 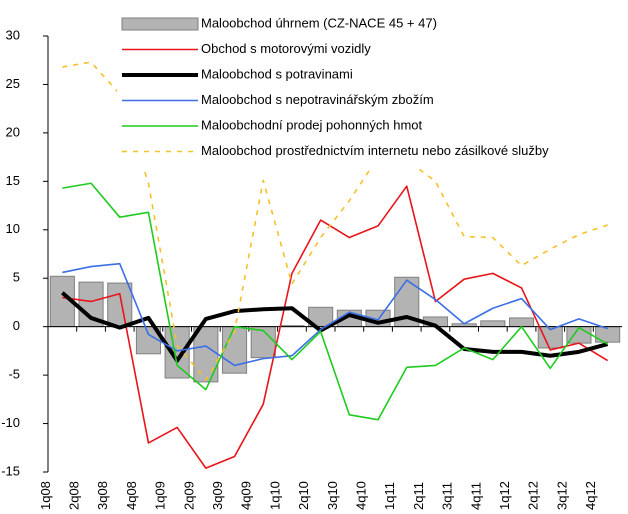 I want to click on y-tick-label: -10, so click(x=10, y=422).